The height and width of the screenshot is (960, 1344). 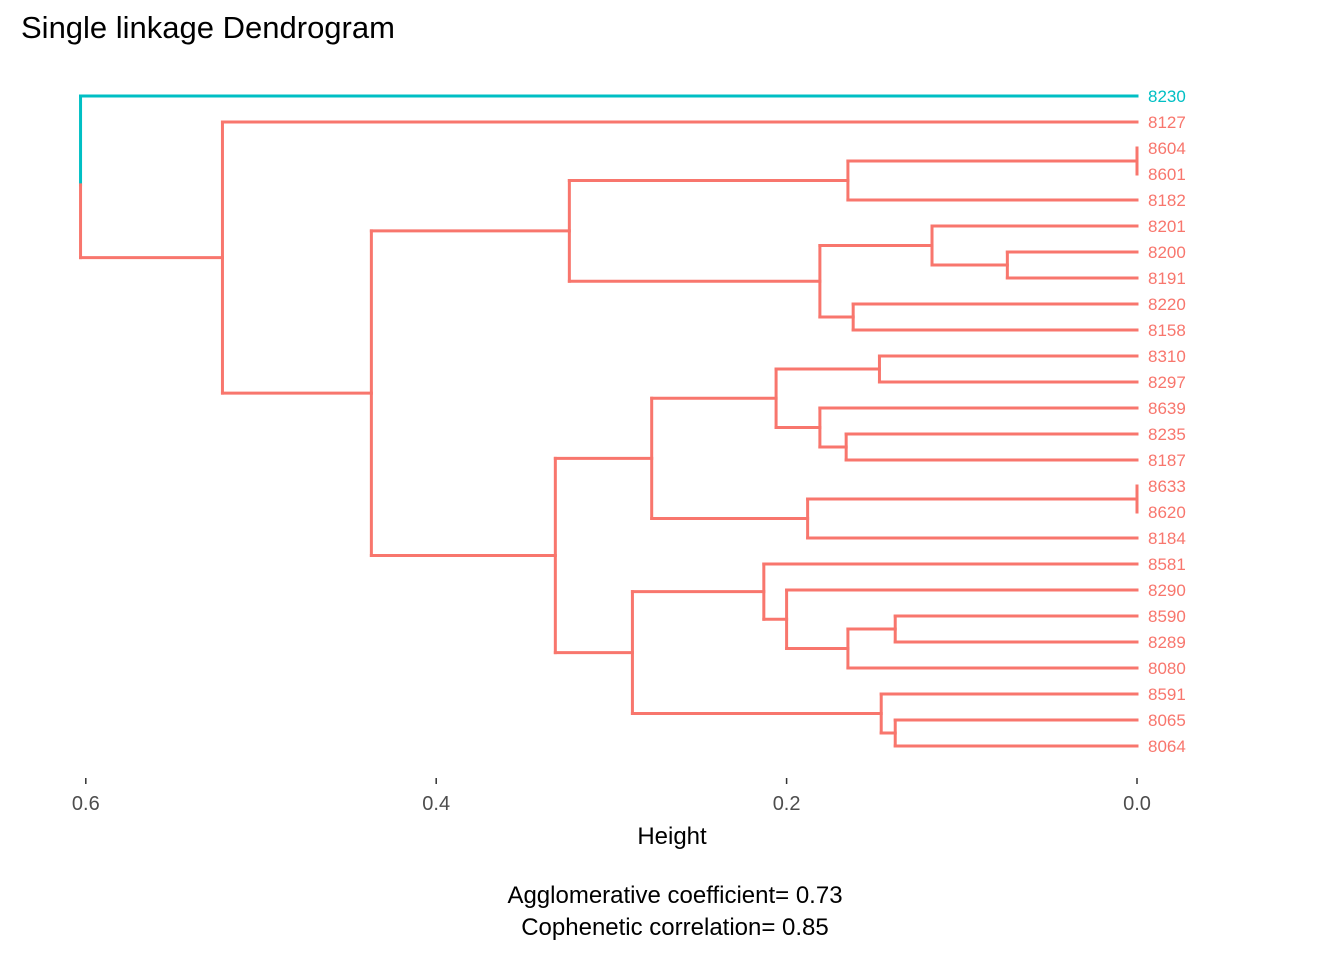 I want to click on leaf-label-8297: 8297, so click(x=1167, y=382).